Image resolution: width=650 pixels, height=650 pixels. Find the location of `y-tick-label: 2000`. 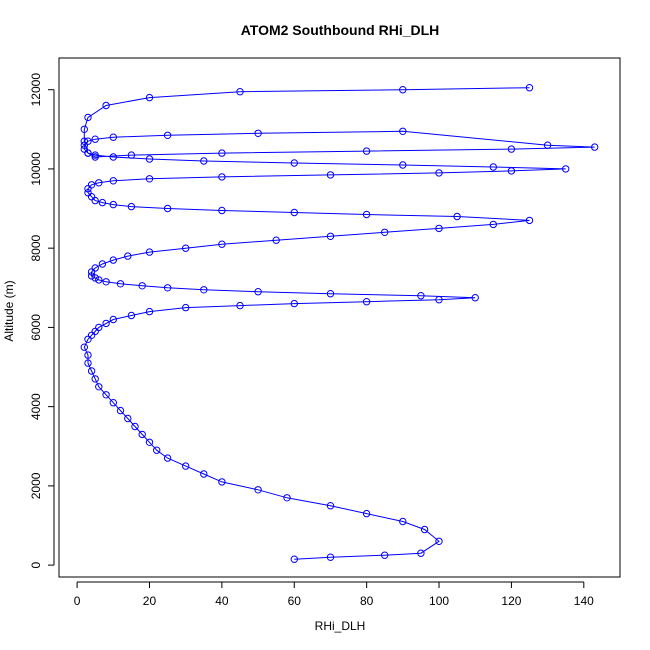

y-tick-label: 2000 is located at coordinates (36, 485).